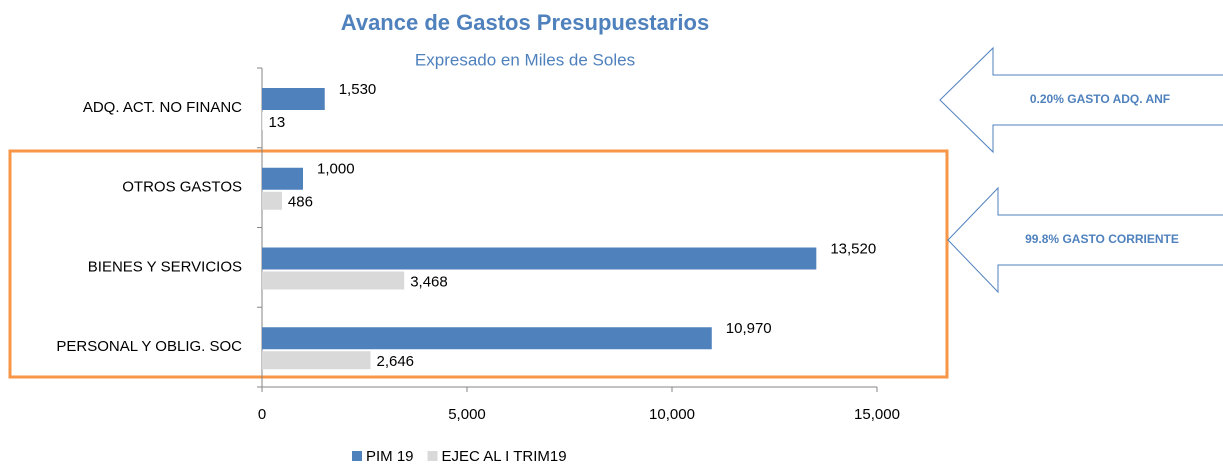  Describe the element at coordinates (853, 248) in the screenshot. I see `value-label: 13,520` at that location.